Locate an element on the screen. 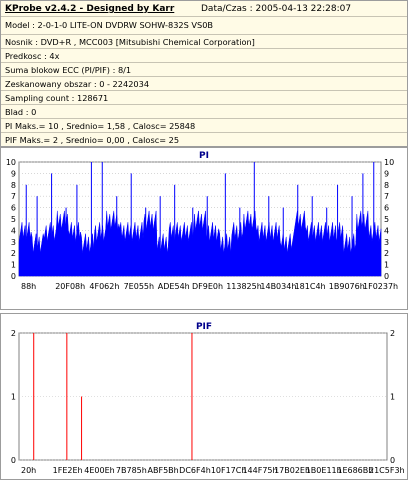 The height and width of the screenshot is (480, 408). pi-ytick-label-right: 6 is located at coordinates (386, 208).